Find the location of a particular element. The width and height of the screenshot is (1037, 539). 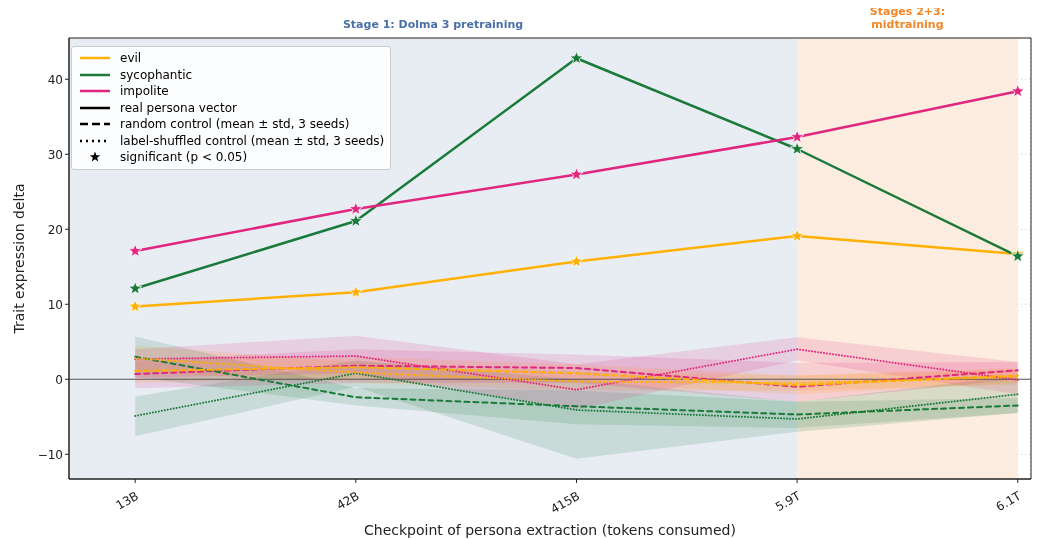

legend-label: evil is located at coordinates (131, 58).